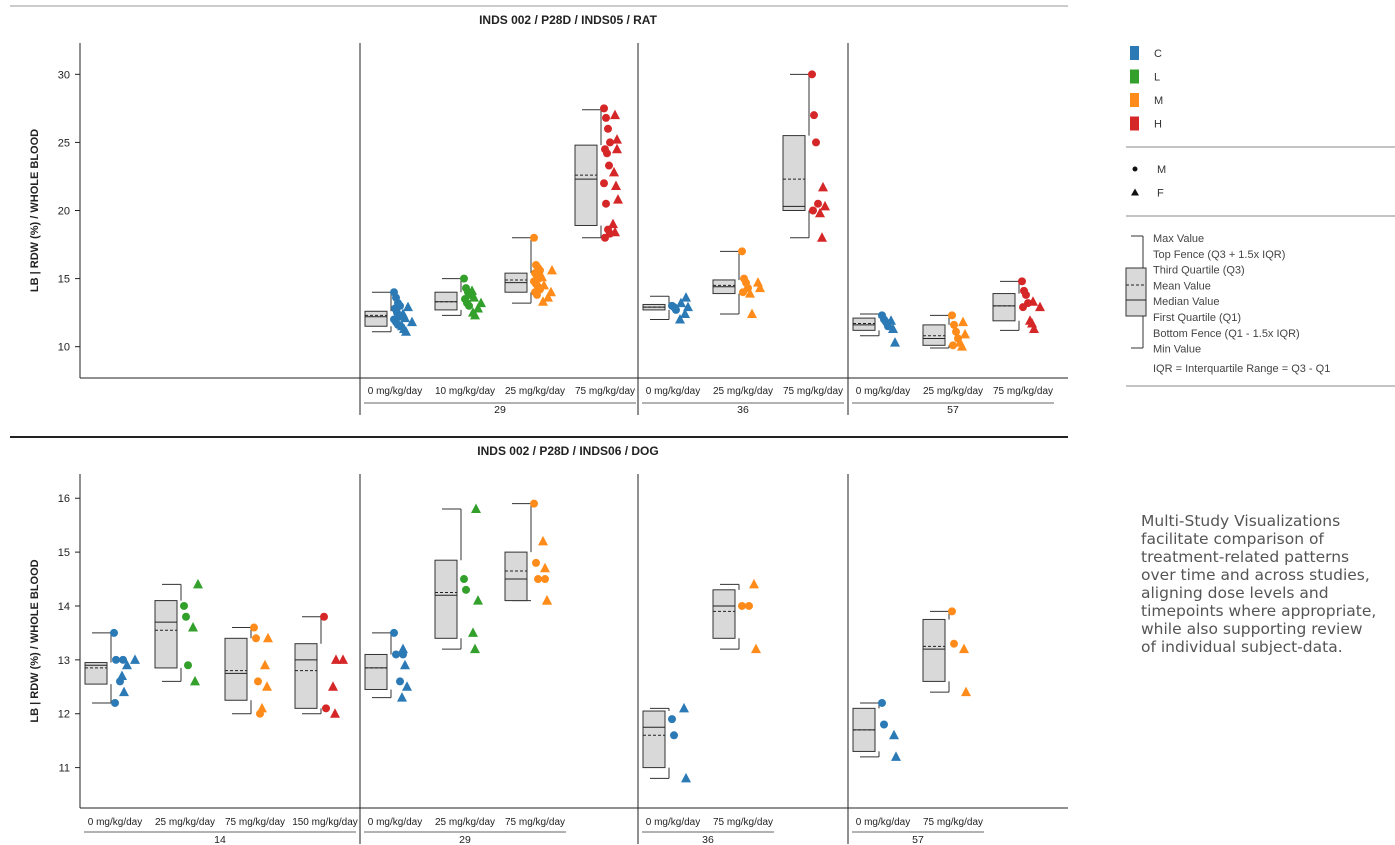  Describe the element at coordinates (1158, 125) in the screenshot. I see `legend-label-H: H` at that location.